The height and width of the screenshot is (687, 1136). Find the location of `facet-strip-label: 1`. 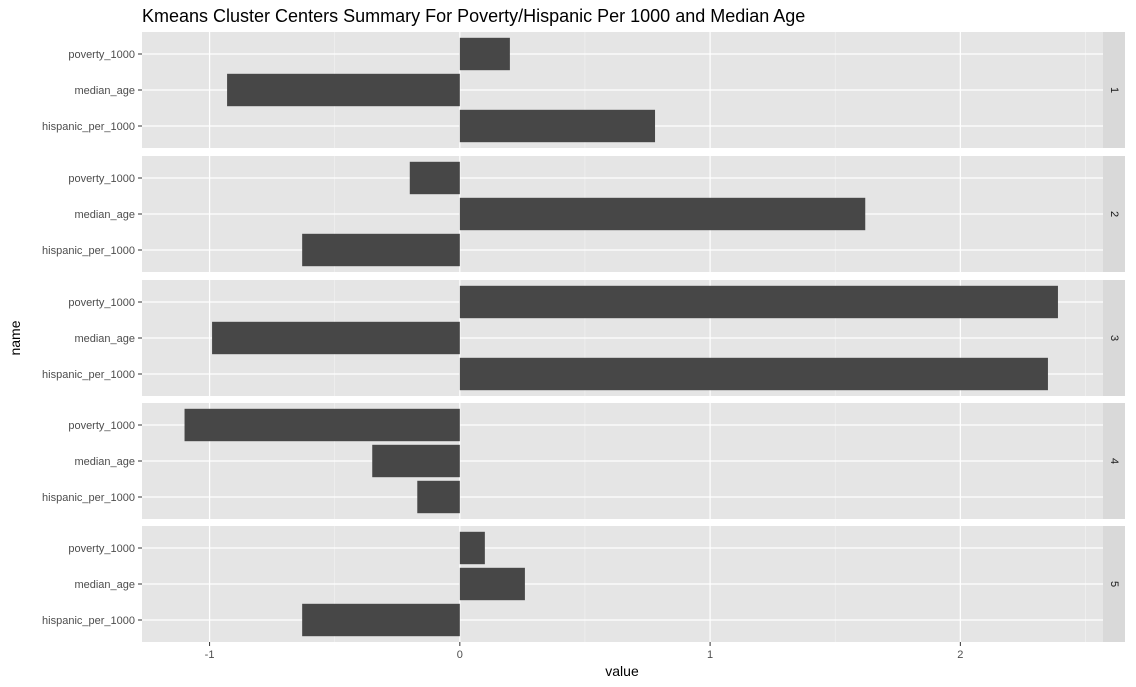

facet-strip-label: 1 is located at coordinates (1114, 90).